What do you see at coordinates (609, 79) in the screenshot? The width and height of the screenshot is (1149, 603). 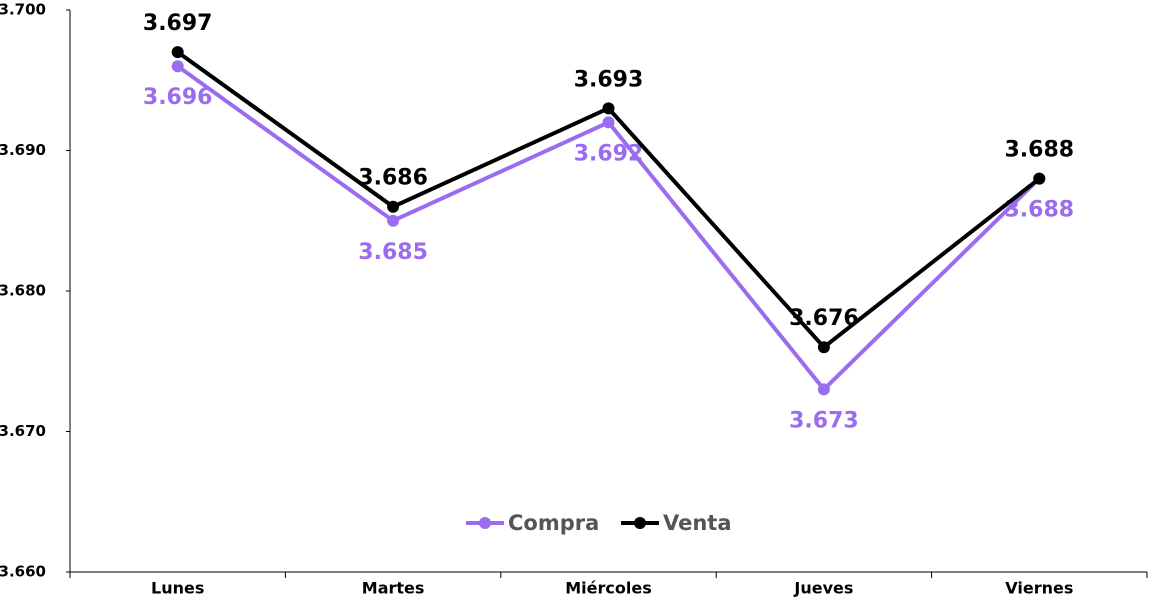 I see `data-label: 3.693` at bounding box center [609, 79].